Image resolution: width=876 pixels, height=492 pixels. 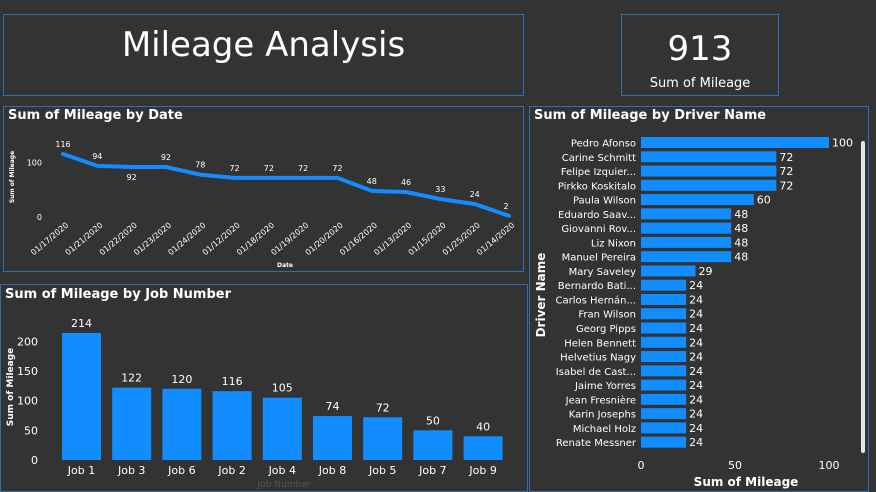 What do you see at coordinates (286, 185) in the screenshot?
I see `series-line` at bounding box center [286, 185].